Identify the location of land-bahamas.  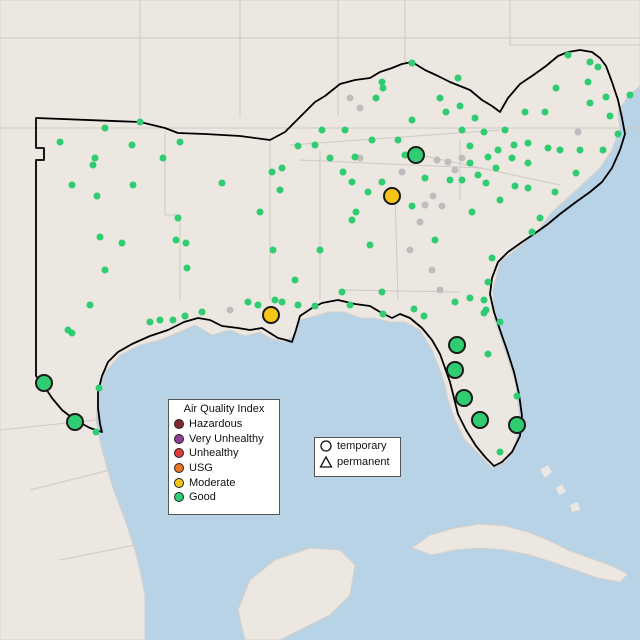
(560, 488).